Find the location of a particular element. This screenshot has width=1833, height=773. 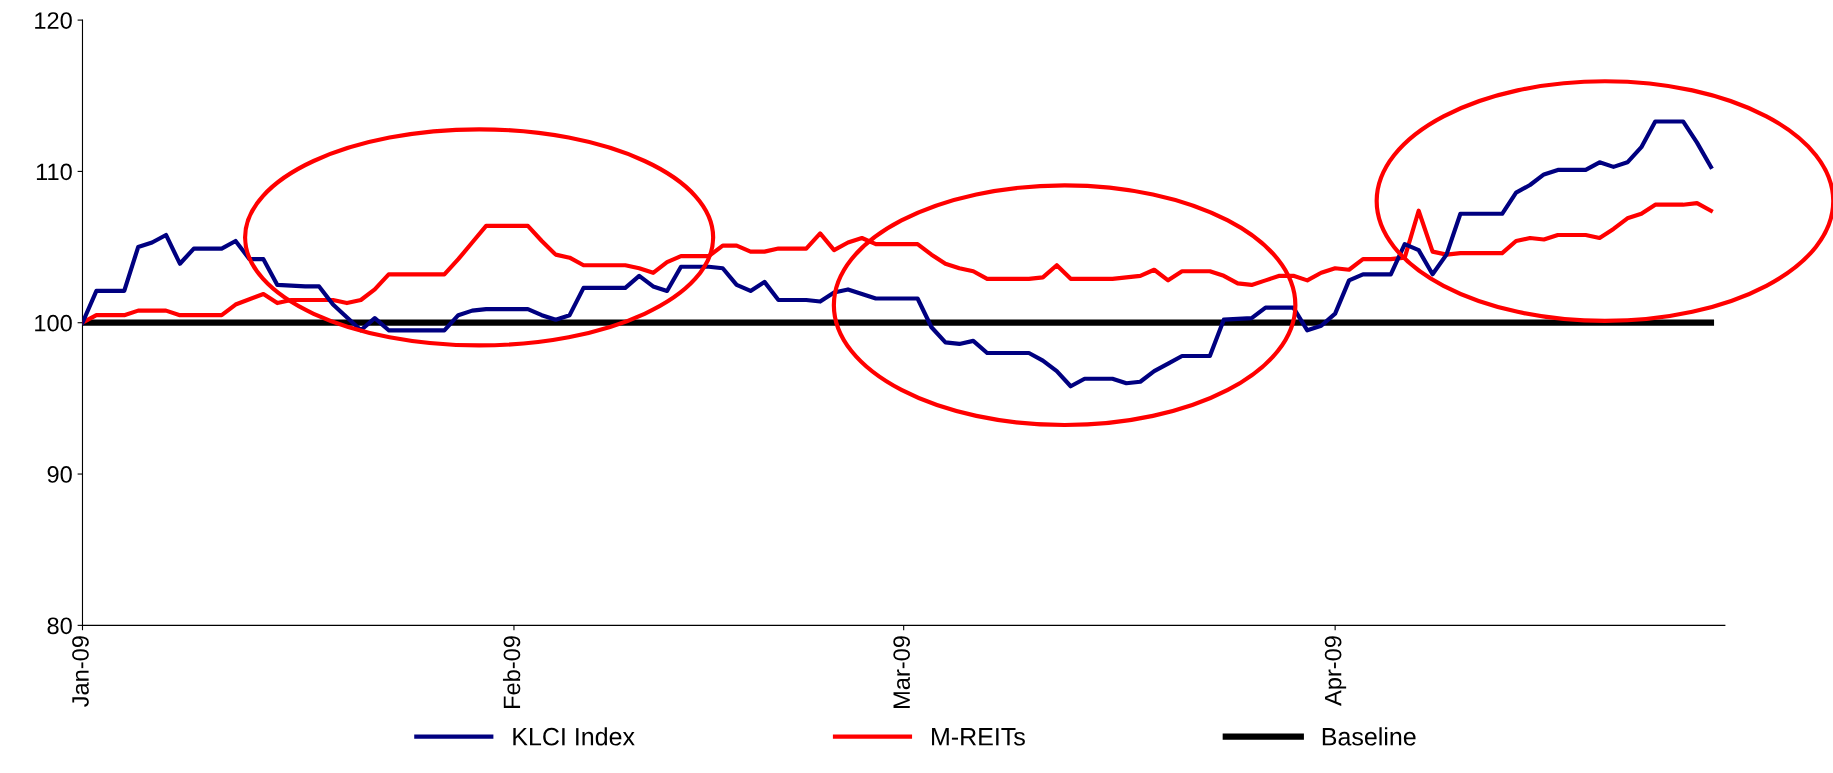

x-tick-label: Mar-09 is located at coordinates (902, 672).